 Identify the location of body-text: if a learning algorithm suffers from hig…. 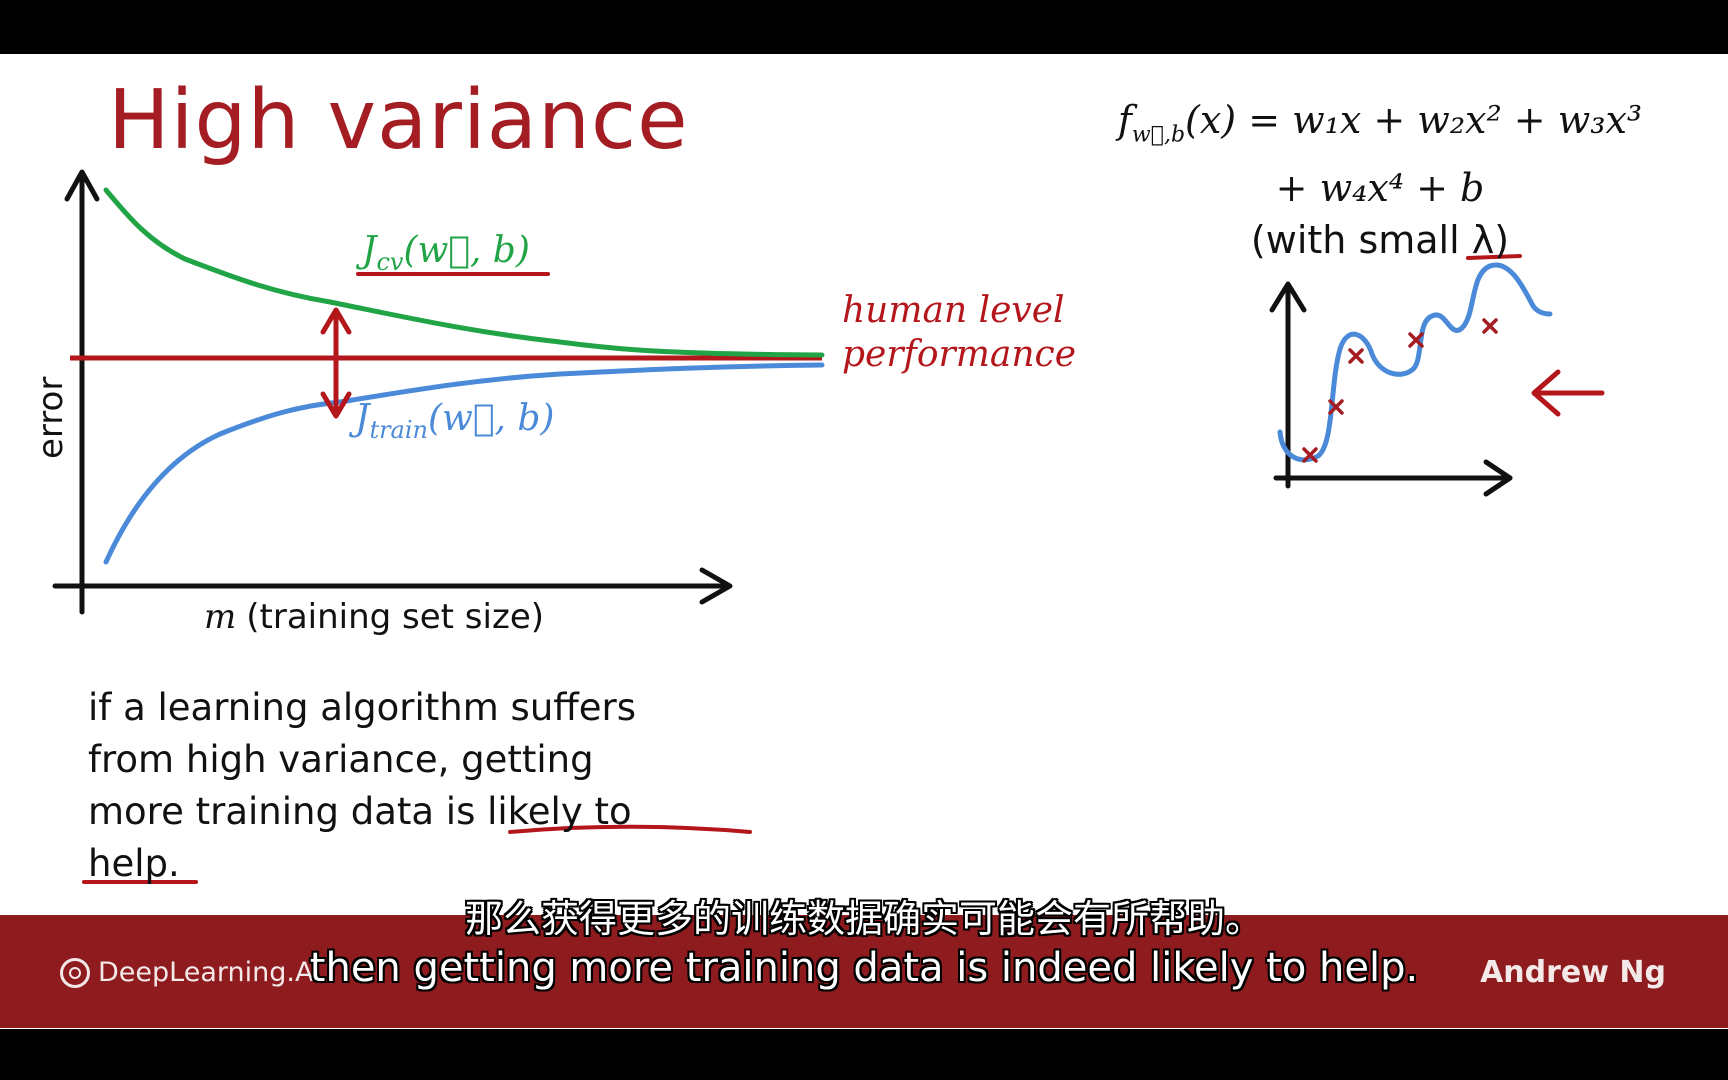
(362, 785).